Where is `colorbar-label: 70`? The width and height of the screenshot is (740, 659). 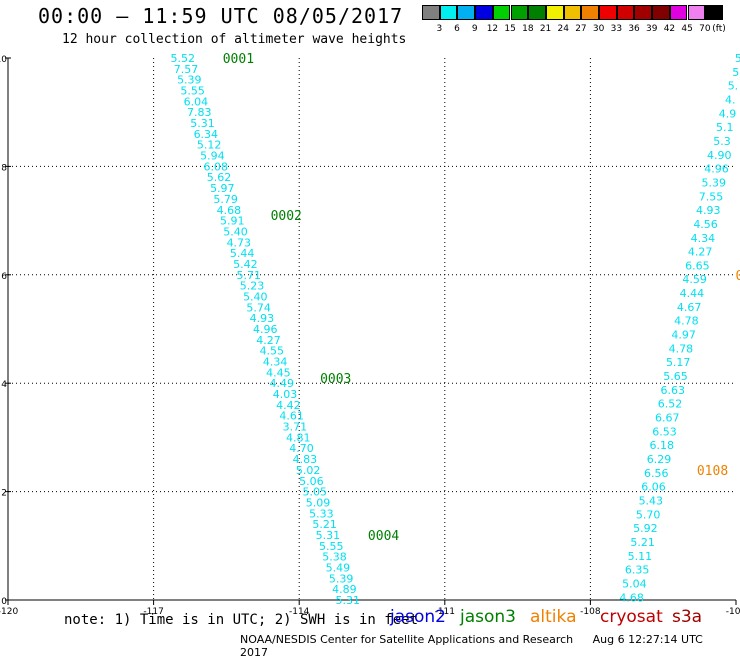 colorbar-label: 70 is located at coordinates (705, 29).